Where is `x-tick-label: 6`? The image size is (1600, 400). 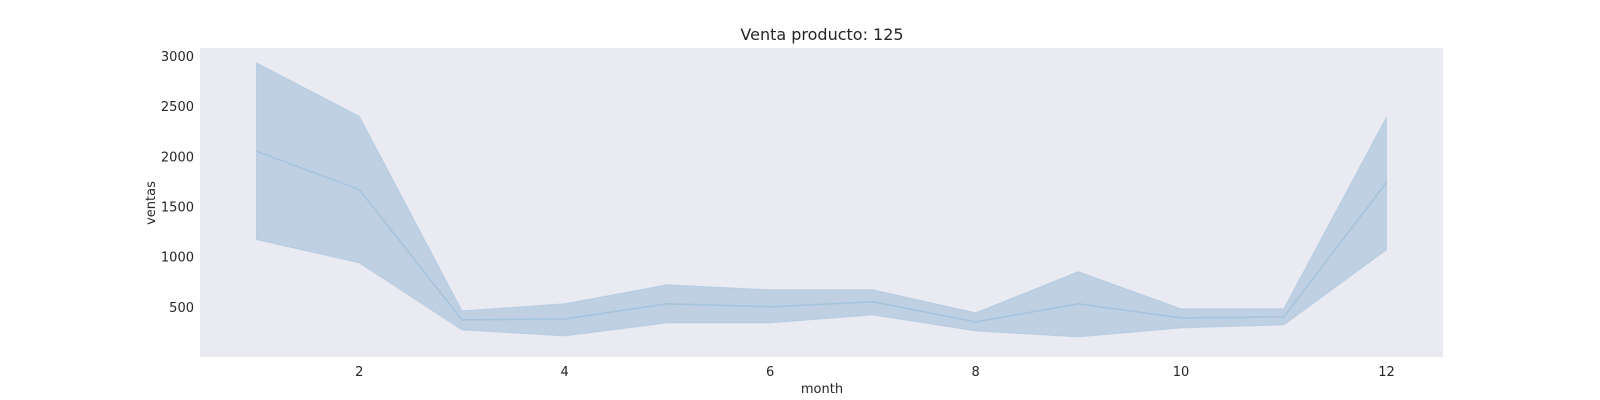
x-tick-label: 6 is located at coordinates (770, 372).